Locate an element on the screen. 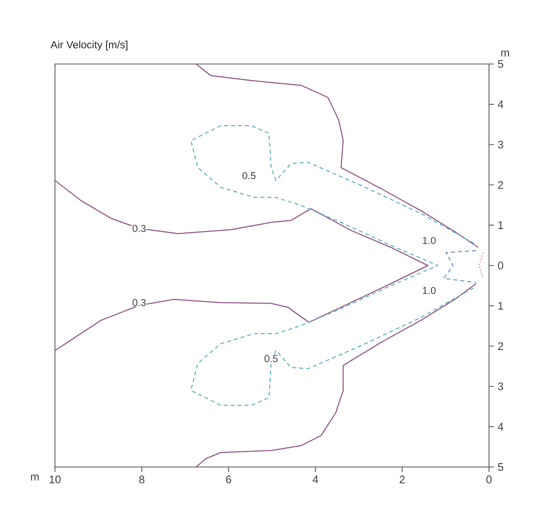 The height and width of the screenshot is (506, 551). x-tick-label: 10 is located at coordinates (55, 480).